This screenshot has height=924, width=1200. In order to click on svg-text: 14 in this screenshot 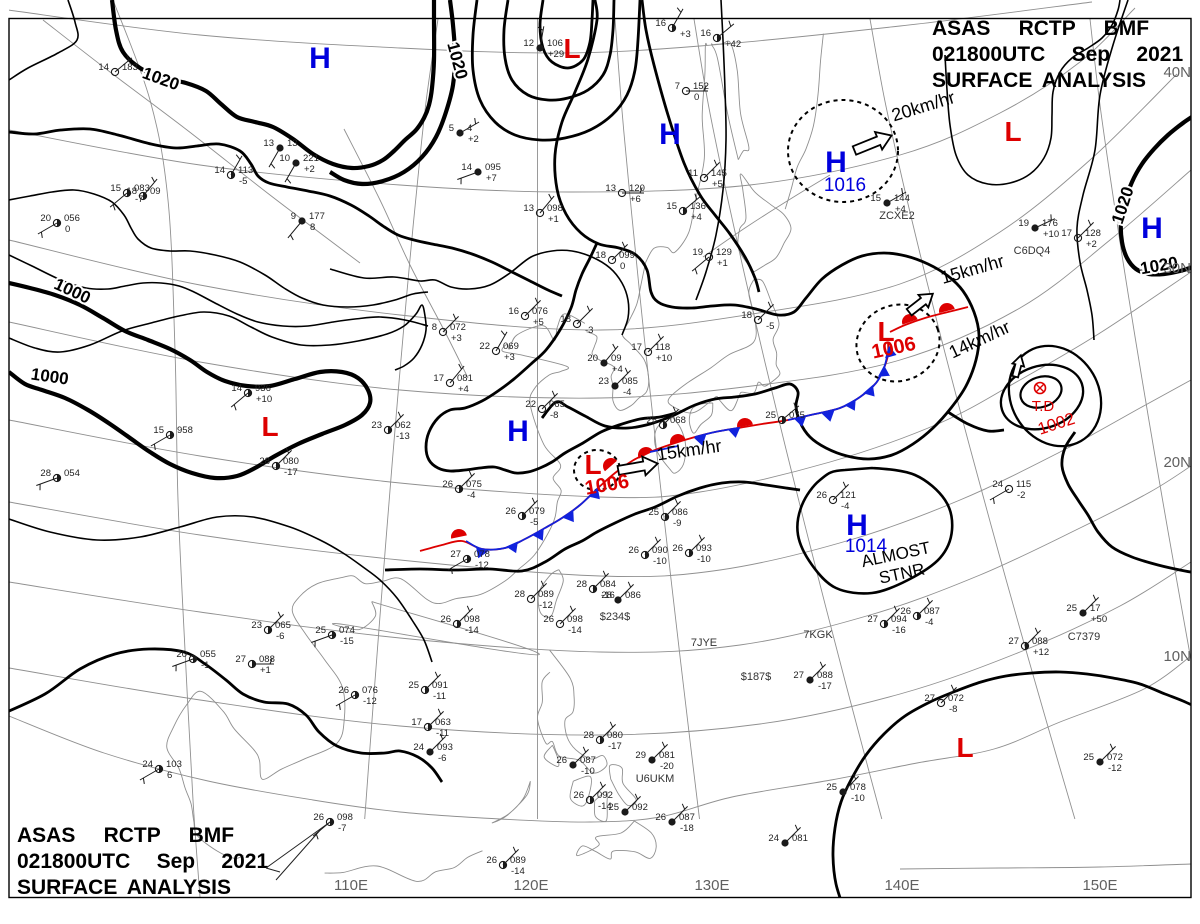, I will do `click(103, 67)`.